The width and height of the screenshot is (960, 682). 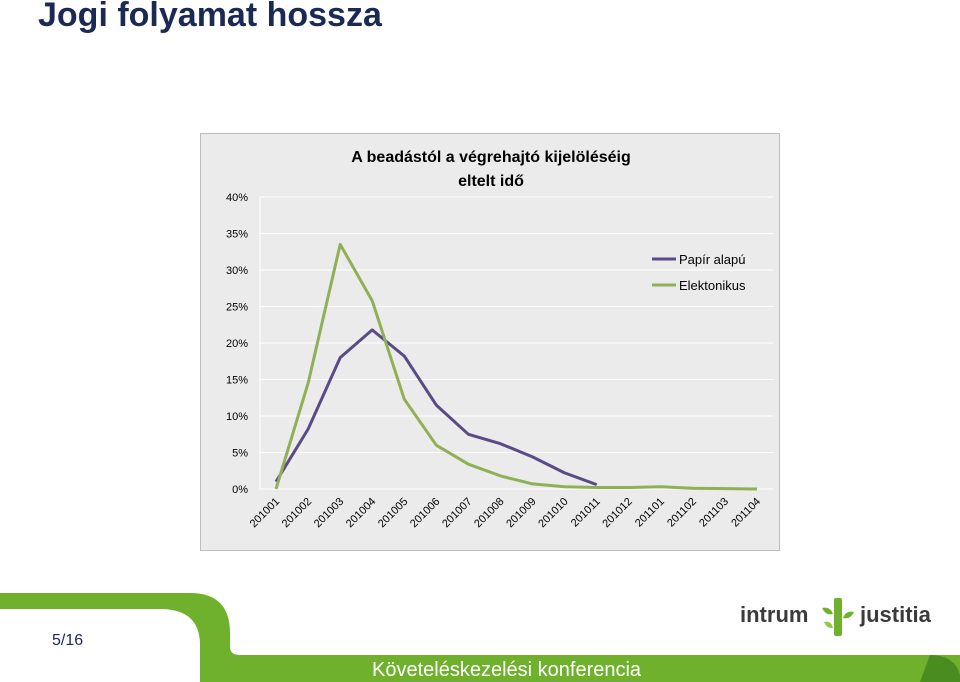 What do you see at coordinates (361, 513) in the screenshot?
I see `x-tick-label: 201004` at bounding box center [361, 513].